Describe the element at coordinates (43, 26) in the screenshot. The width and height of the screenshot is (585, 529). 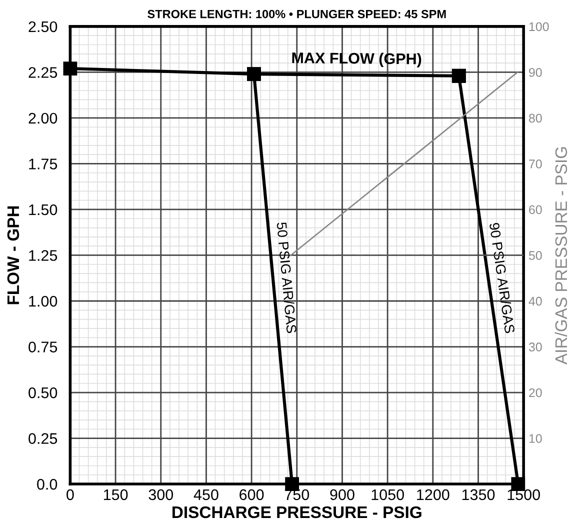
I see `y-tick-label: 2.50` at that location.